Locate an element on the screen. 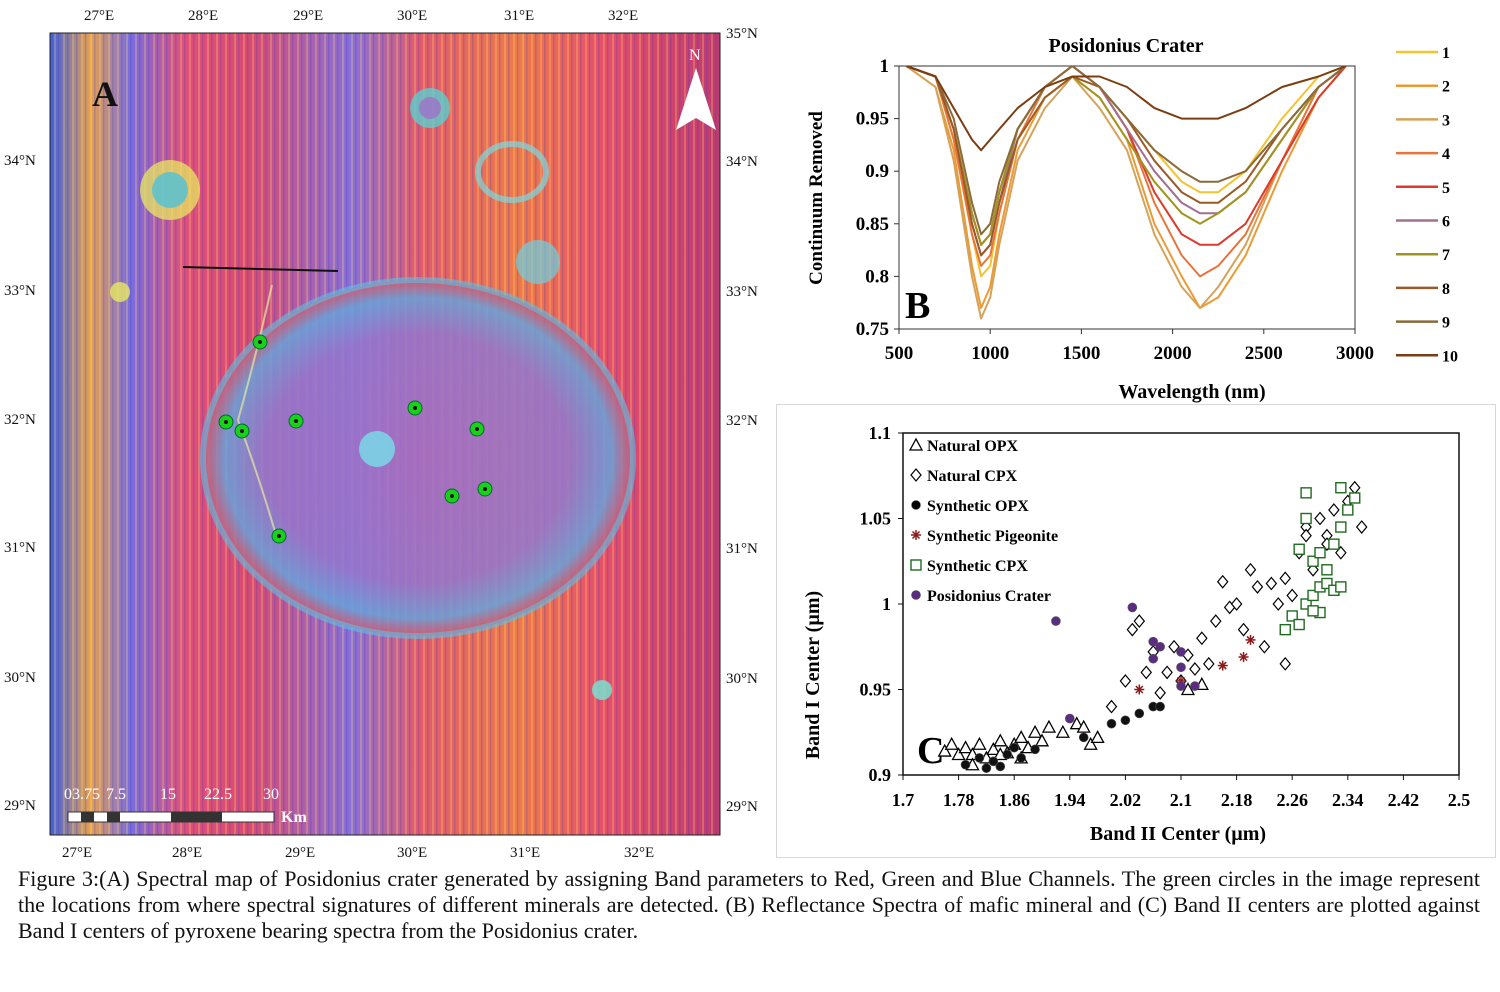  posidonius-crater-floor is located at coordinates (418, 458).